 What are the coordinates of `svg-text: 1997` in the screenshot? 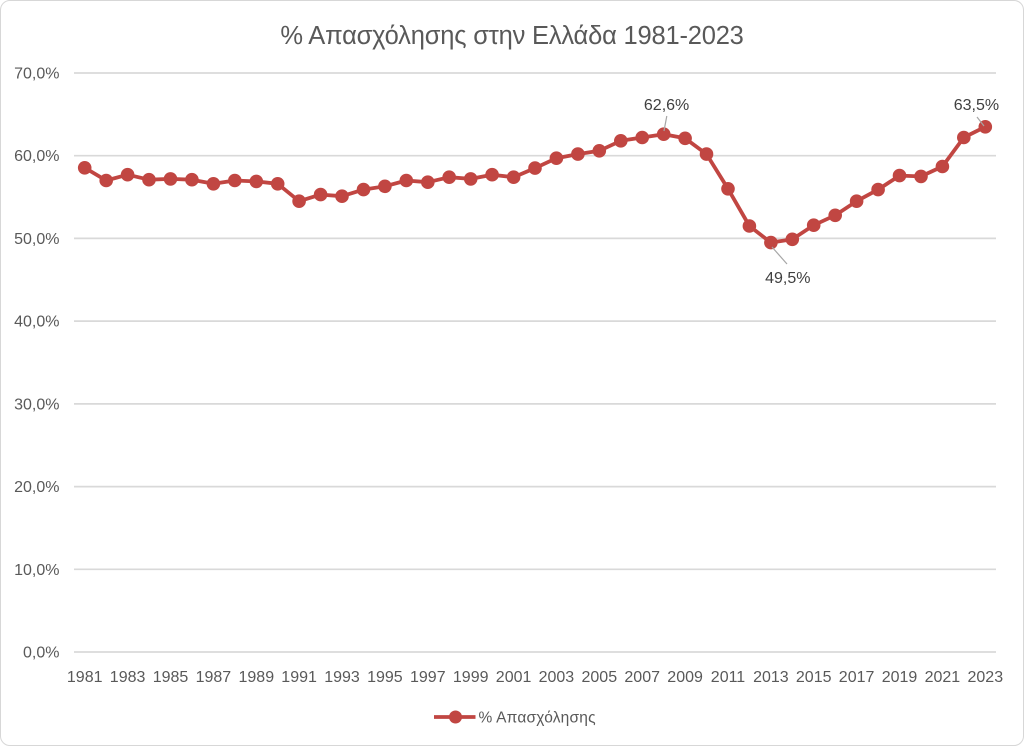 It's located at (428, 677).